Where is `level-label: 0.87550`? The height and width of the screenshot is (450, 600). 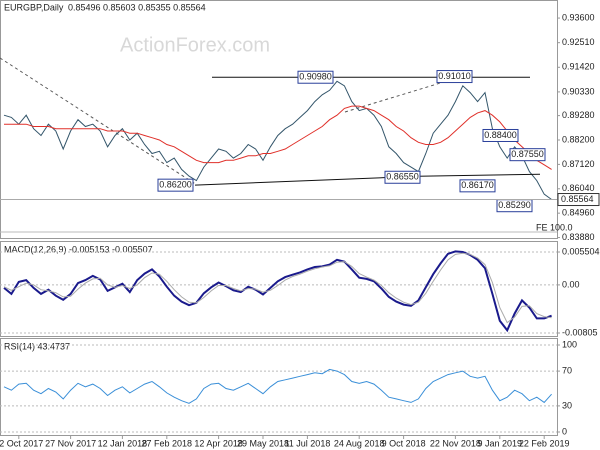
level-label: 0.87550 is located at coordinates (527, 154).